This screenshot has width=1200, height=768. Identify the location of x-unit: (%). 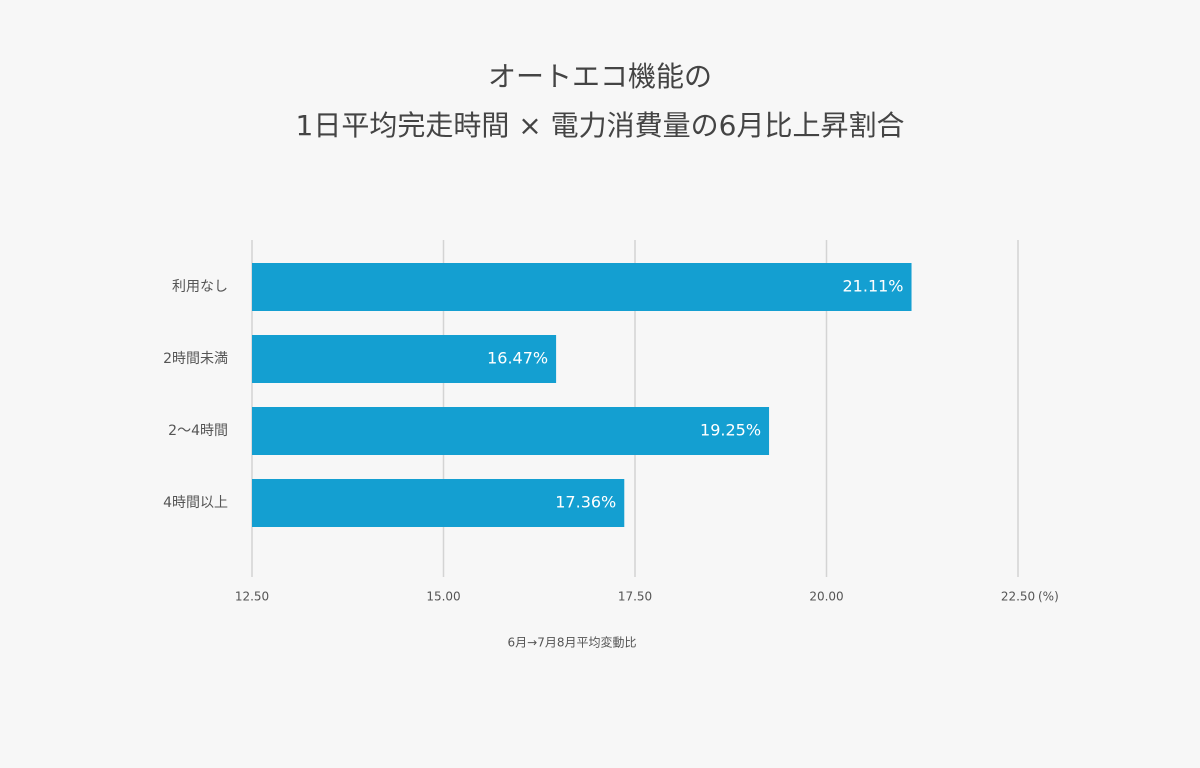
(1048, 597).